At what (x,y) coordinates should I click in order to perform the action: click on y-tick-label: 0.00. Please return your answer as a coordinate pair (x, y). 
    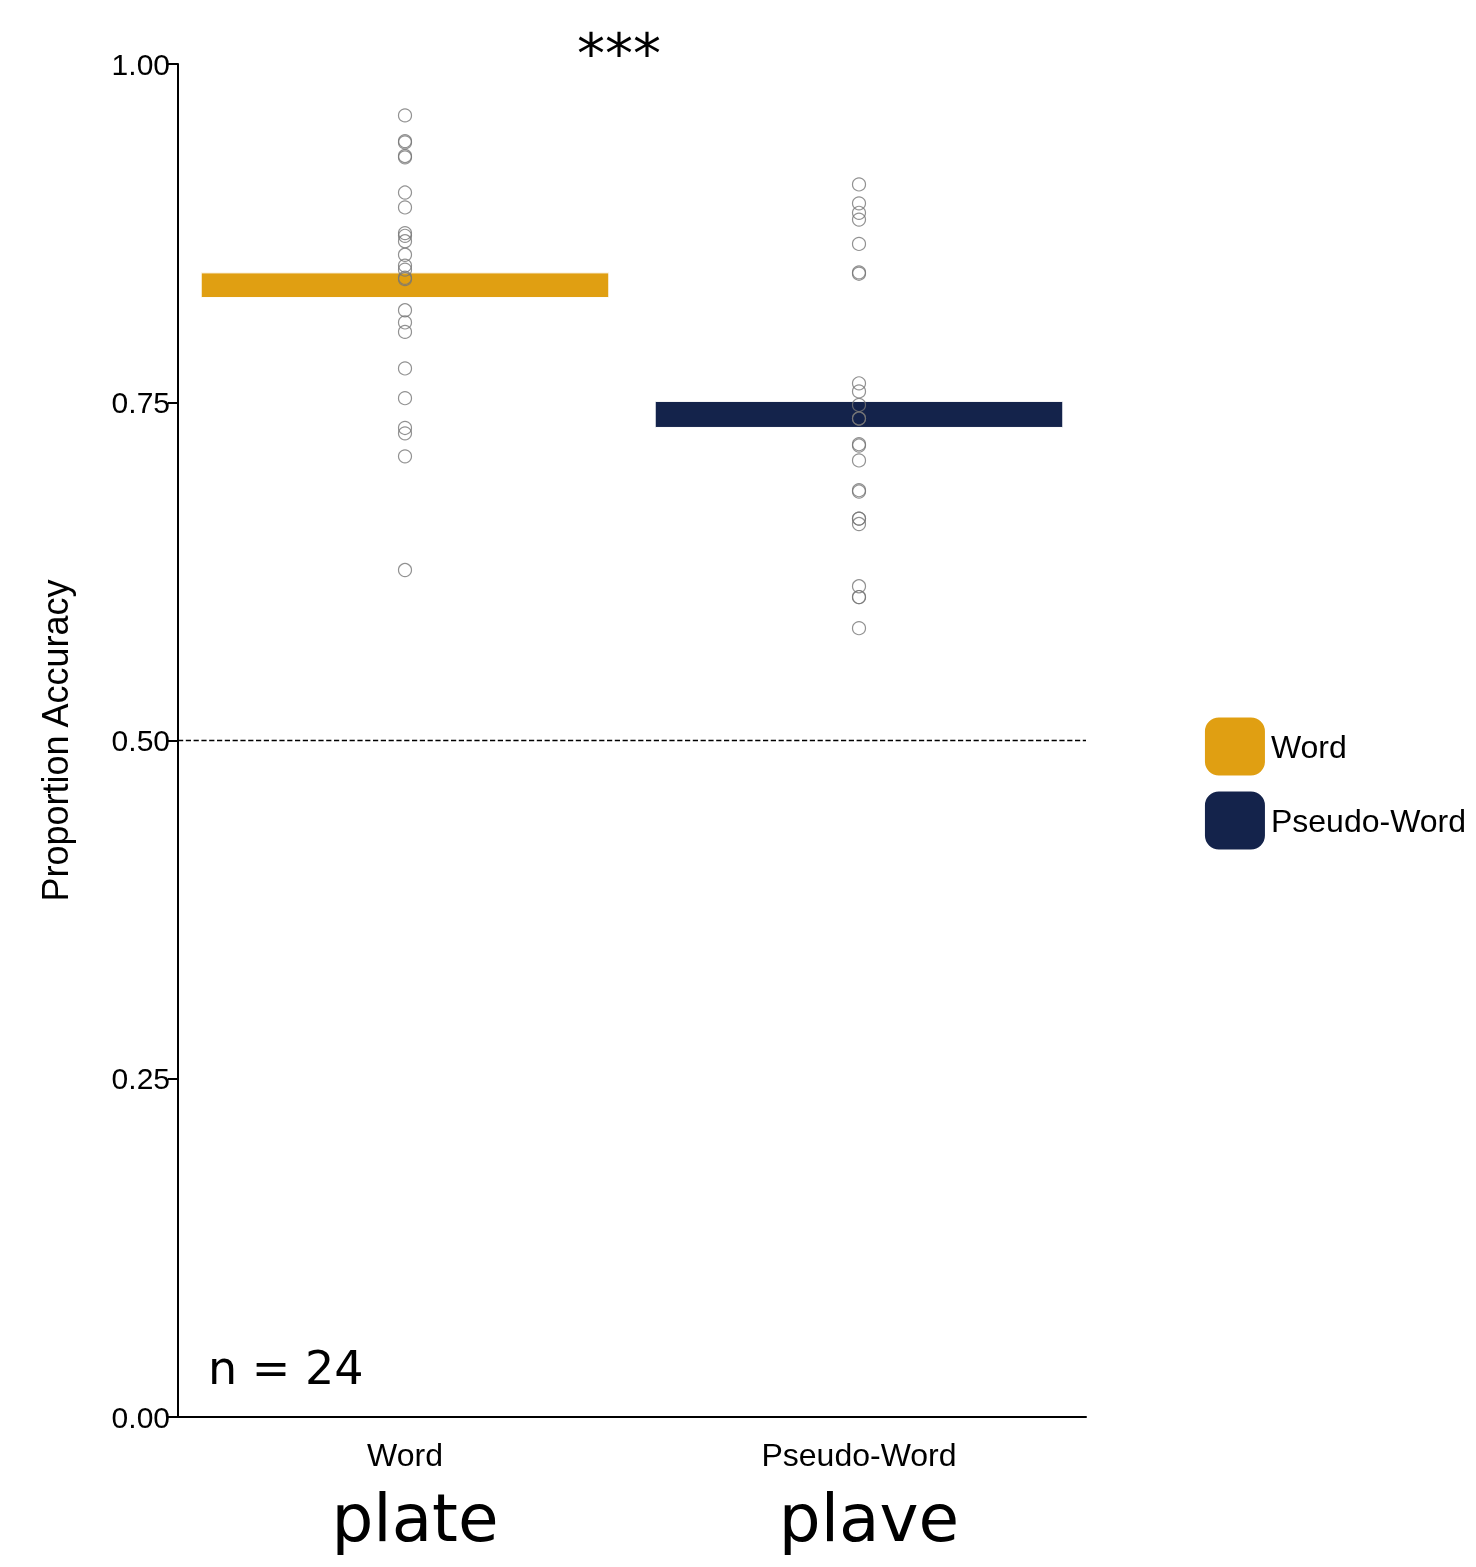
    Looking at the image, I should click on (140, 1417).